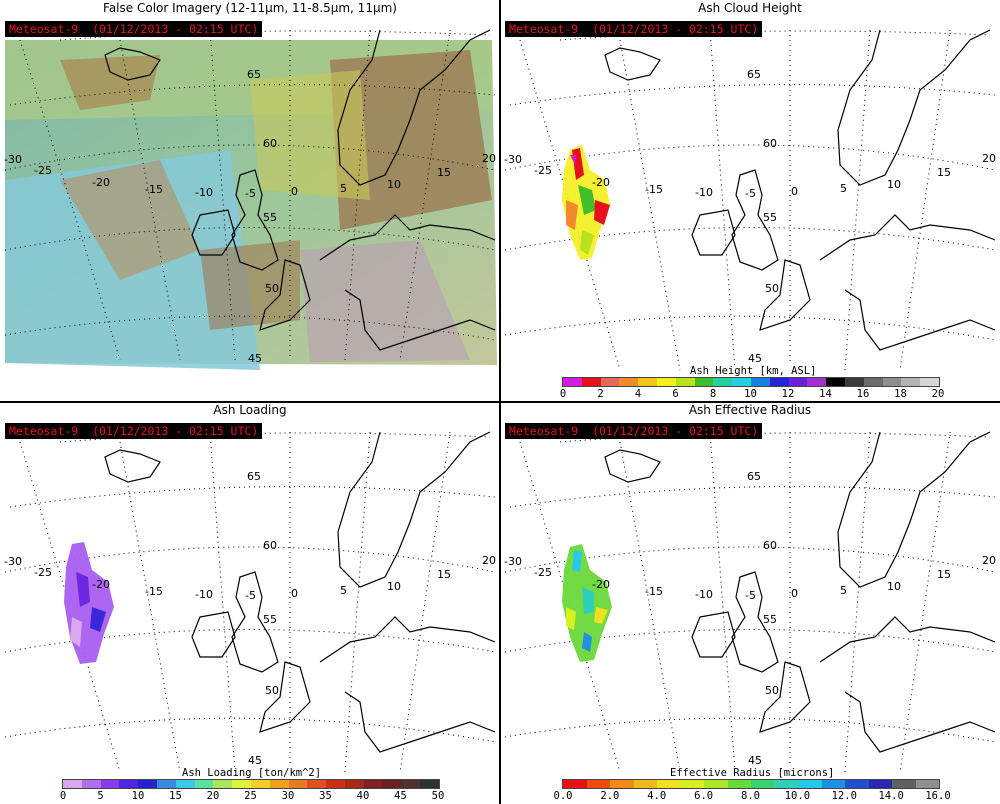 This screenshot has width=1000, height=804. I want to click on colorbar-tick-label: 12.0, so click(844, 796).